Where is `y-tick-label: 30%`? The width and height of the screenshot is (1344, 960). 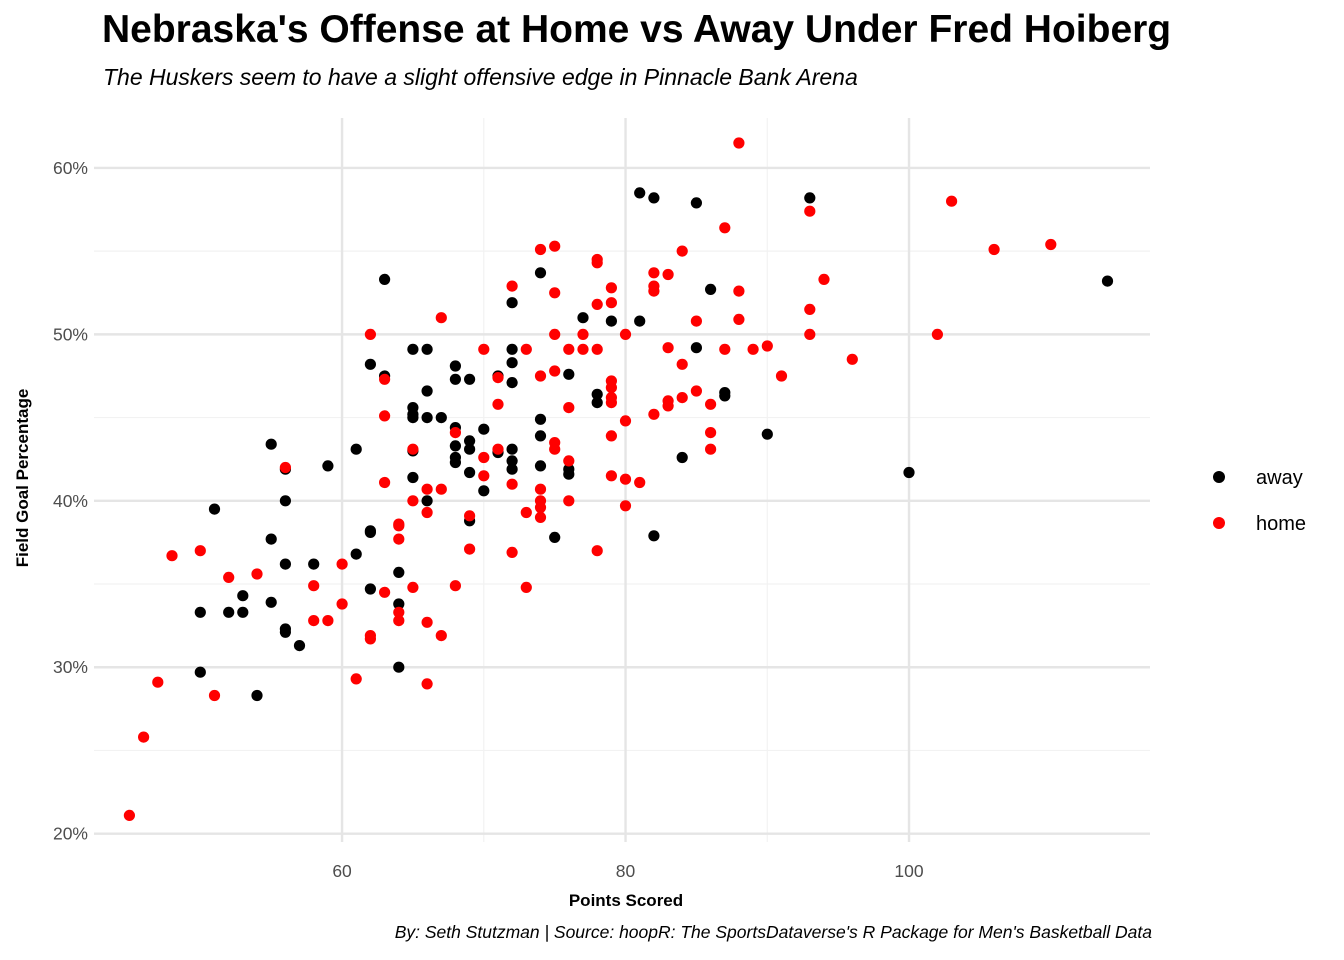 y-tick-label: 30% is located at coordinates (70, 667).